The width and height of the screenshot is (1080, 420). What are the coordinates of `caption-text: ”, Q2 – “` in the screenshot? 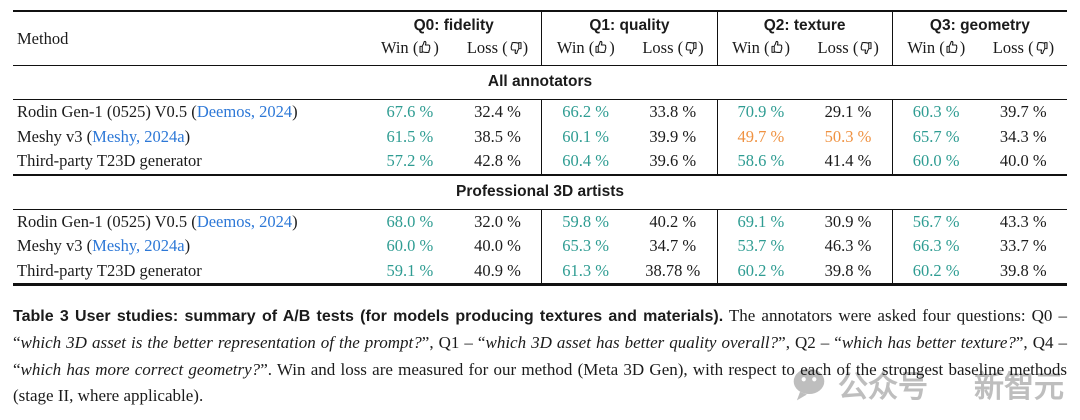 It's located at (810, 342).